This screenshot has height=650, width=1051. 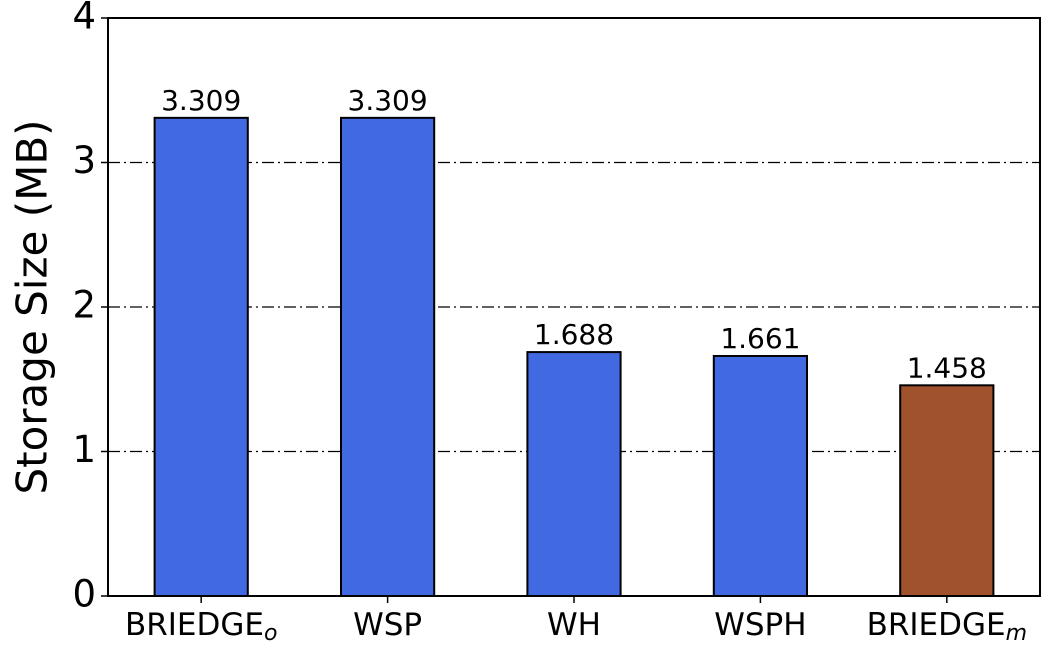 What do you see at coordinates (760, 338) in the screenshot?
I see `value-label: 1.661` at bounding box center [760, 338].